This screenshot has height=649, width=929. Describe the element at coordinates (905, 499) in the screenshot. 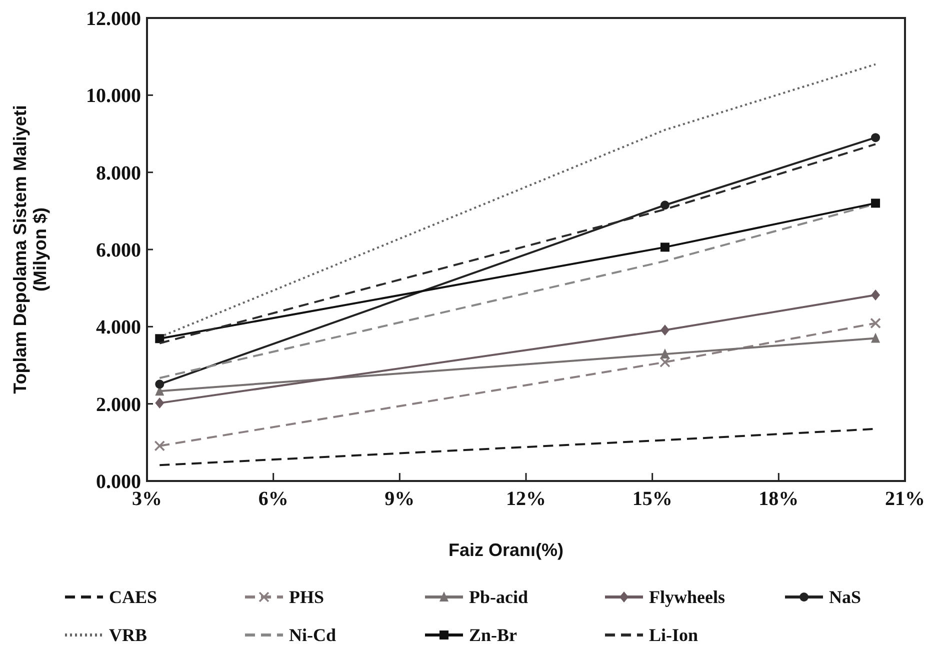

I see `x-tick-label: 21%` at that location.